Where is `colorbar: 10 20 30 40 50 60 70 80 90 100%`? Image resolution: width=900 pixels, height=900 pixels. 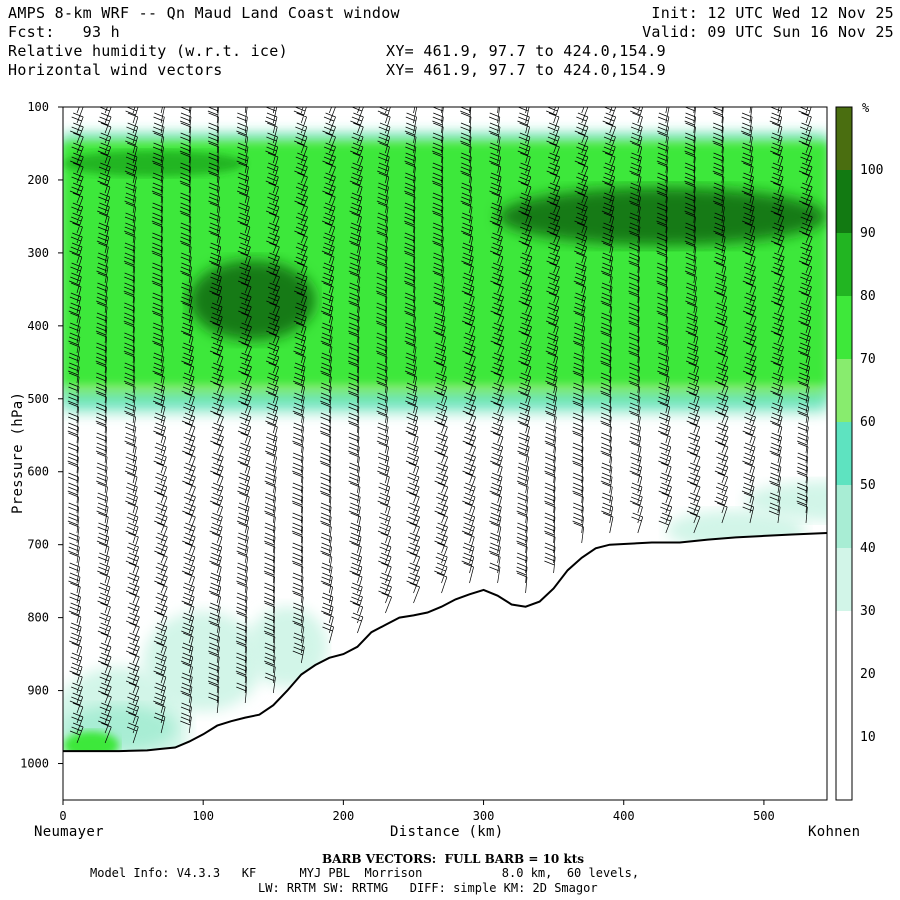
colorbar: 10 20 30 40 50 60 70 80 90 100% is located at coordinates (859, 451).